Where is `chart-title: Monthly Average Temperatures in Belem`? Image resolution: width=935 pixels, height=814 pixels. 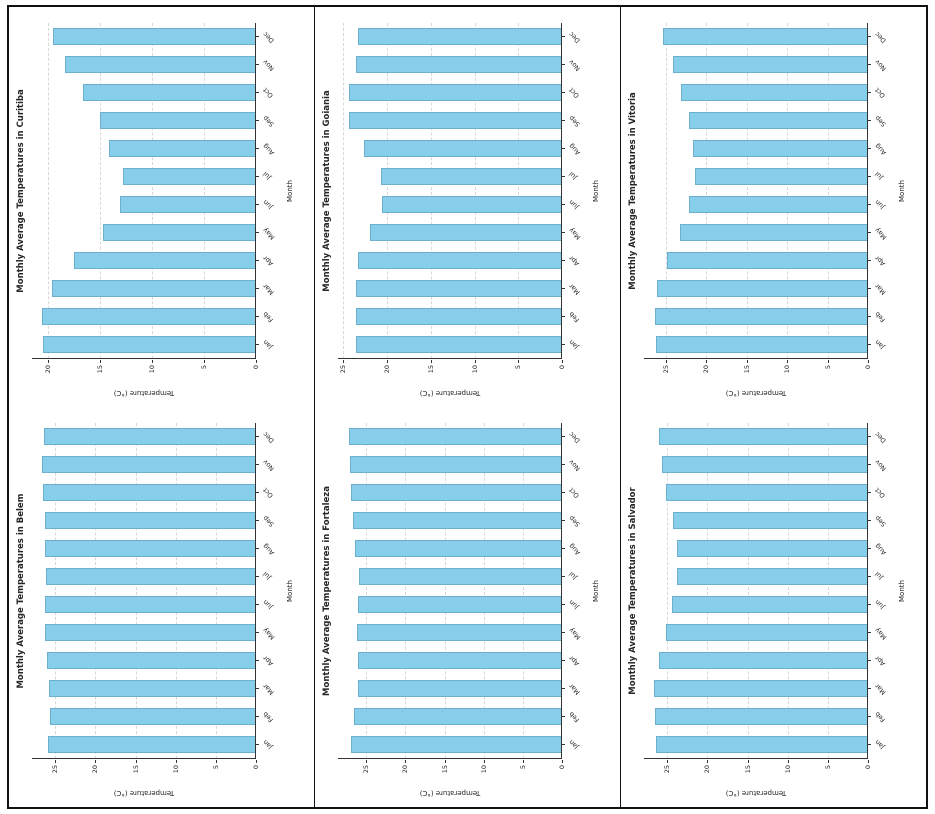 chart-title: Monthly Average Temperatures in Belem is located at coordinates (21, 591).